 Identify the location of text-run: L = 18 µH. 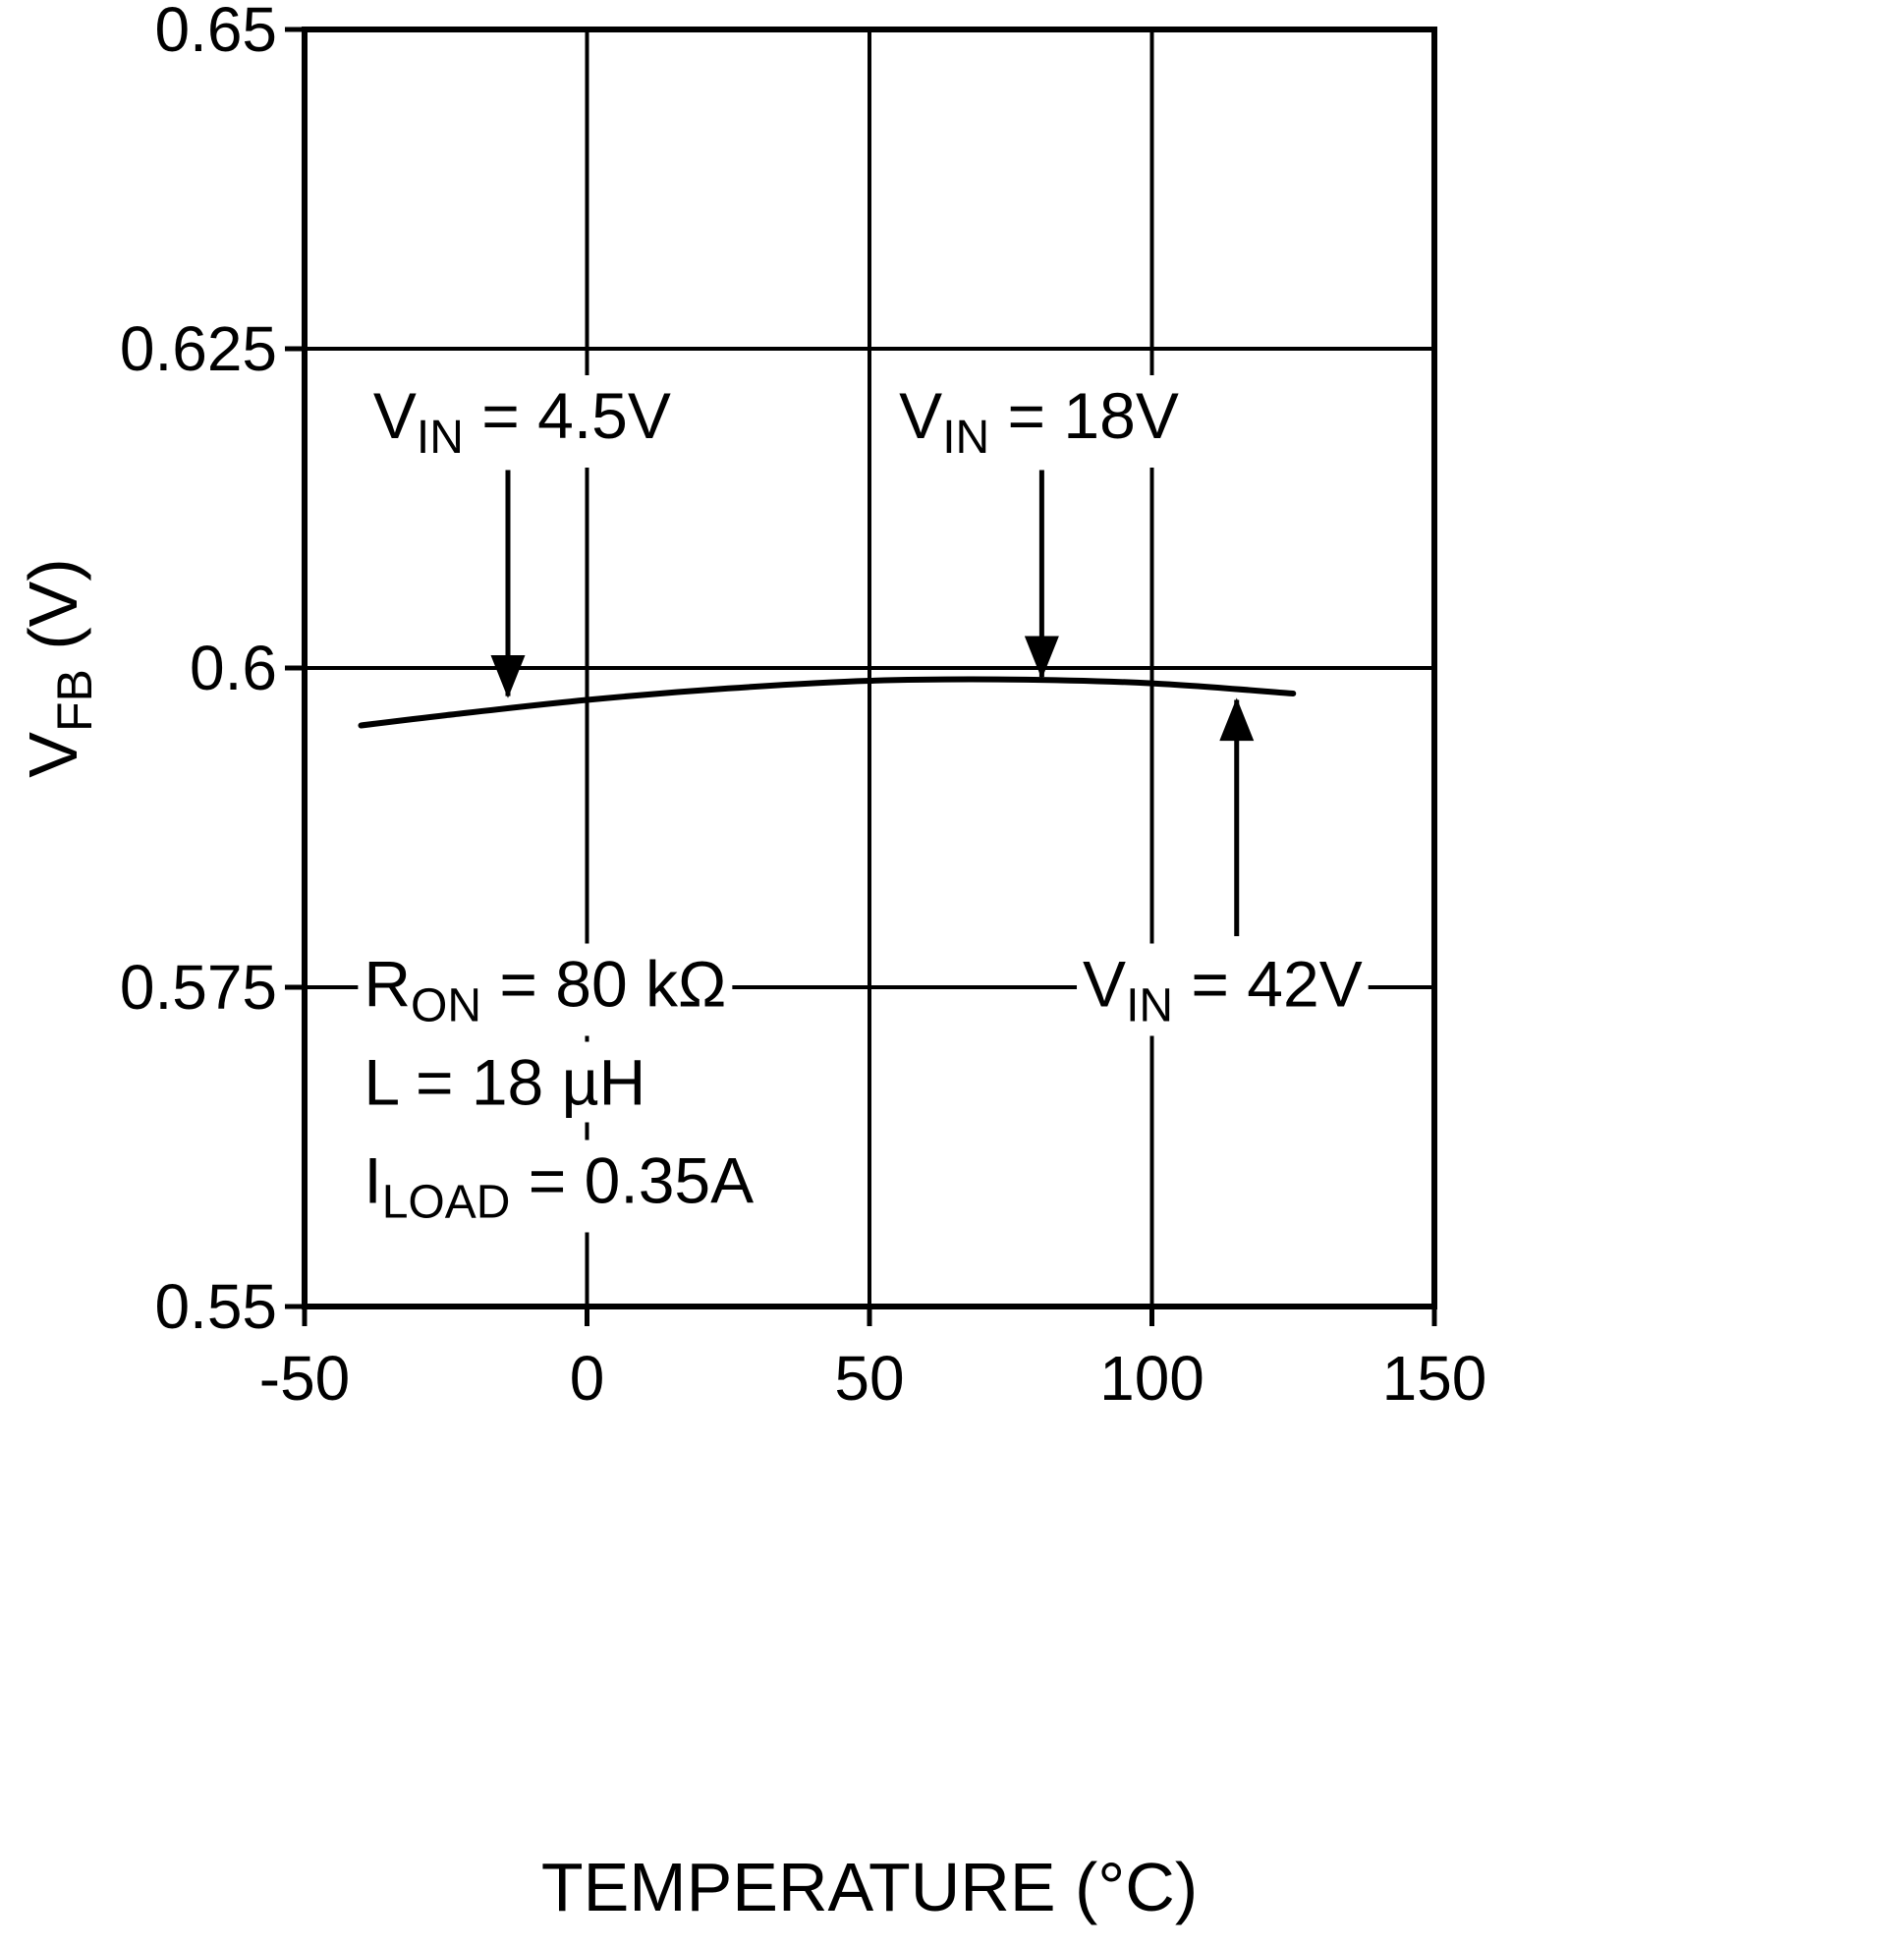
(504, 1082).